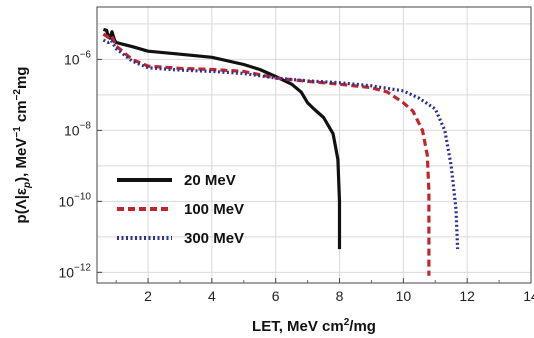 The image size is (534, 338). I want to click on x-tick-label: 8, so click(340, 296).